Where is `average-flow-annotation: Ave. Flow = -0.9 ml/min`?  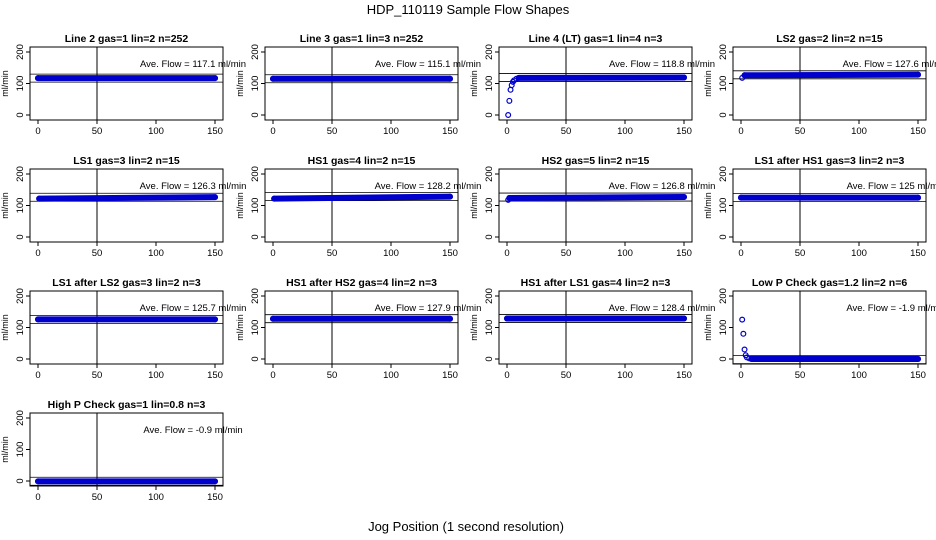
average-flow-annotation: Ave. Flow = -0.9 ml/min is located at coordinates (192, 430).